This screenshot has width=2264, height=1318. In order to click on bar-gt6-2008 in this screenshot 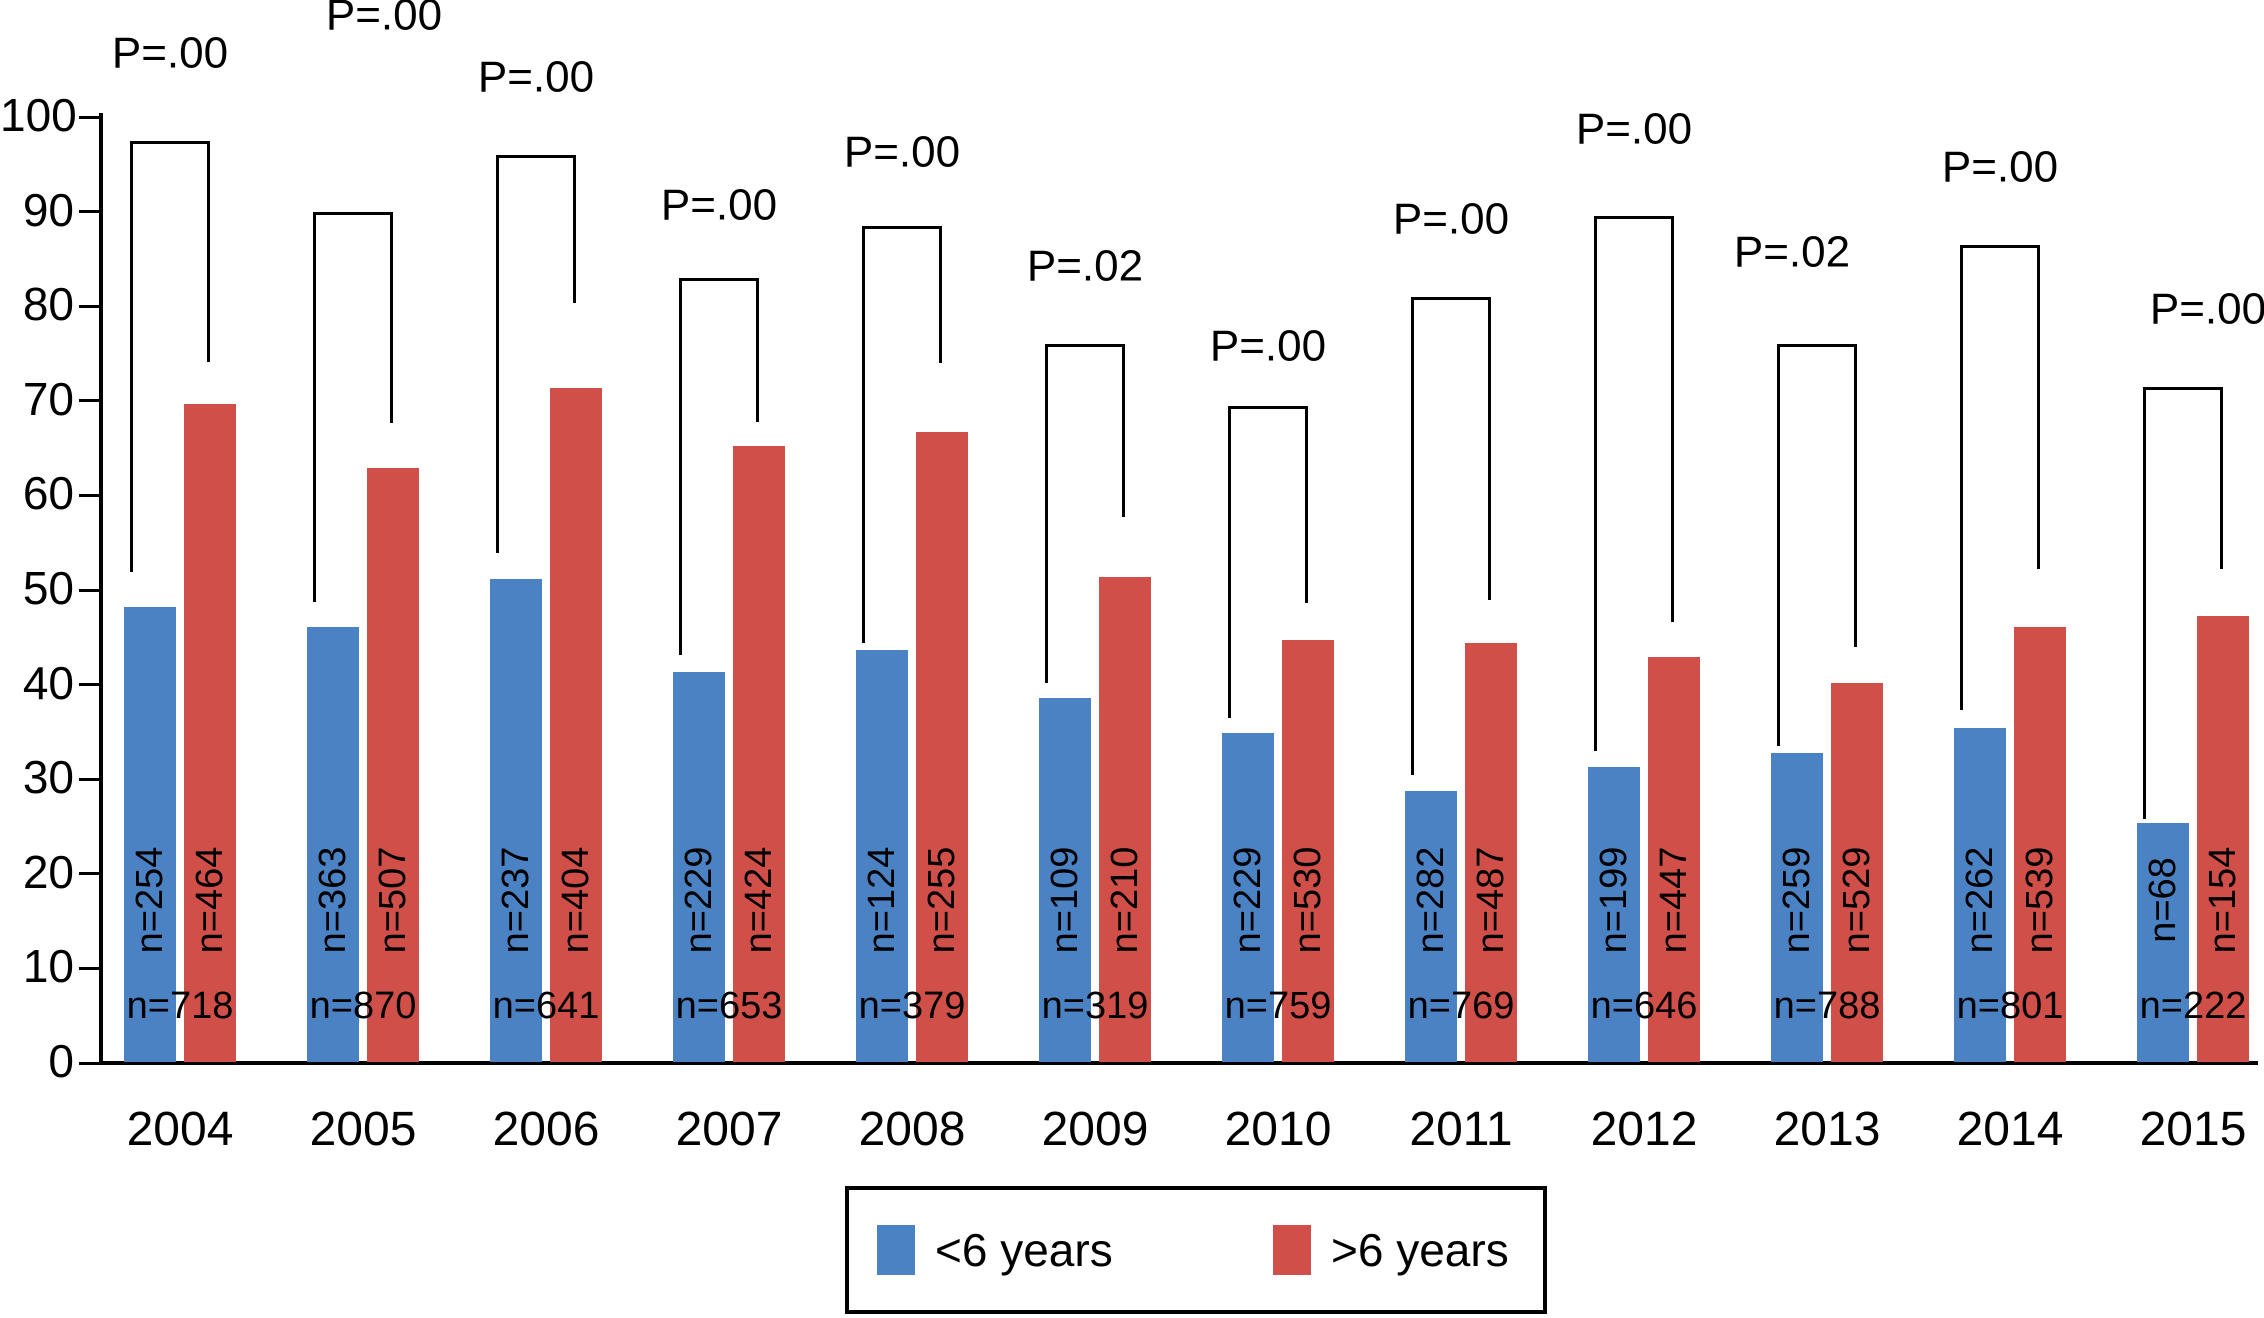, I will do `click(942, 747)`.